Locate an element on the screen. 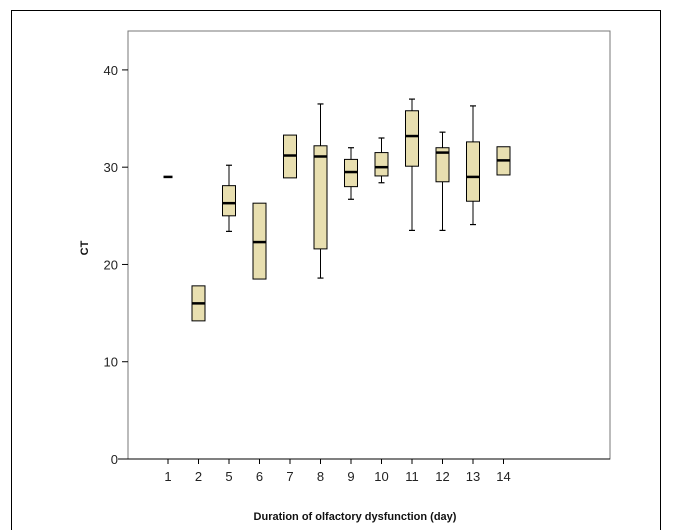 The image size is (673, 532). x-tick-label: 7 is located at coordinates (289, 476).